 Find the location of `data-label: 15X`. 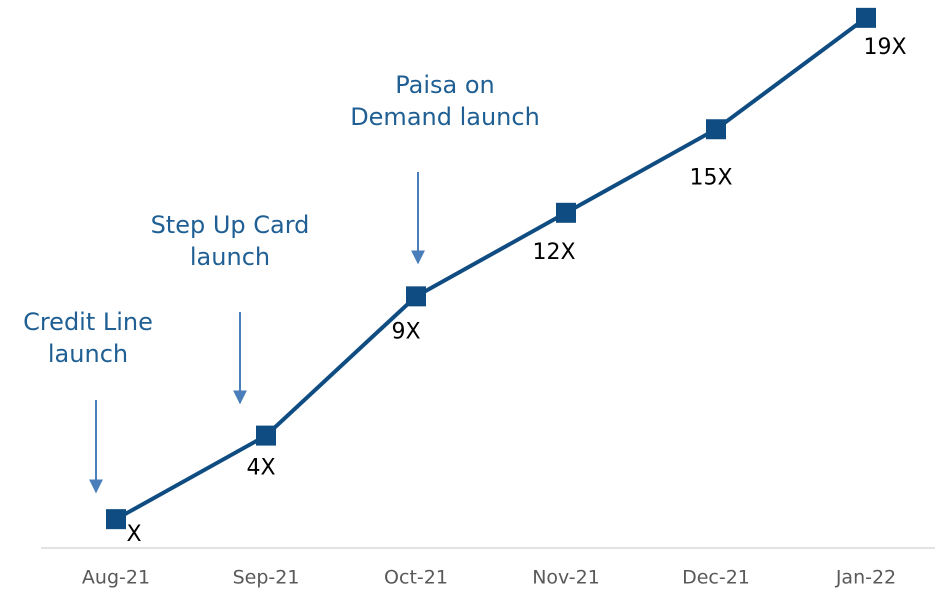

data-label: 15X is located at coordinates (710, 177).